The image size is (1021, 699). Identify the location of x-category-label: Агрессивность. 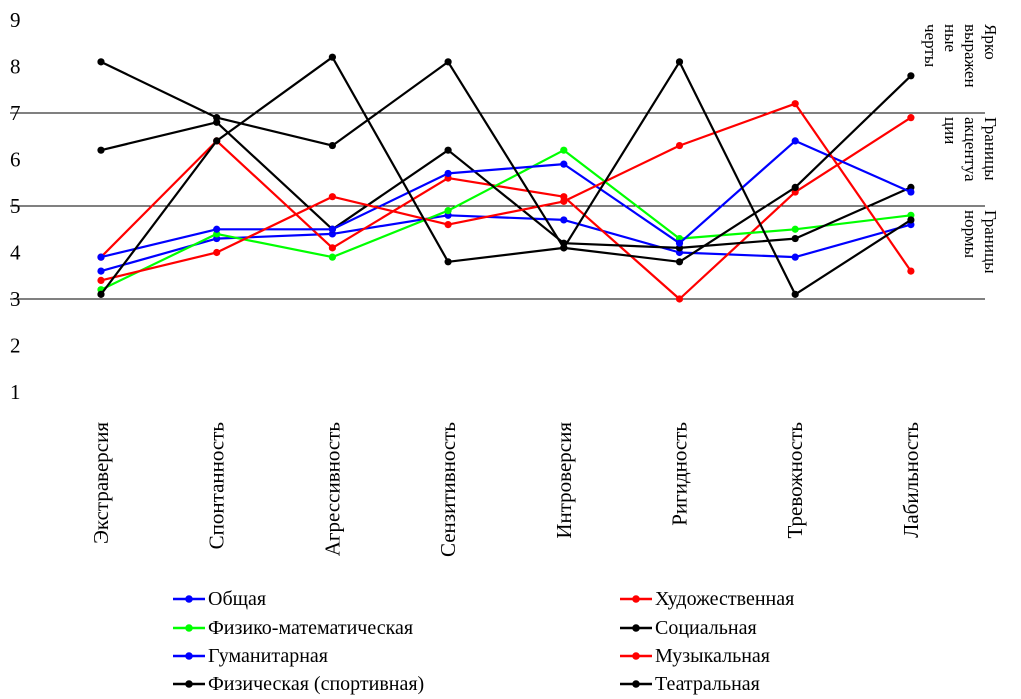
(332, 489).